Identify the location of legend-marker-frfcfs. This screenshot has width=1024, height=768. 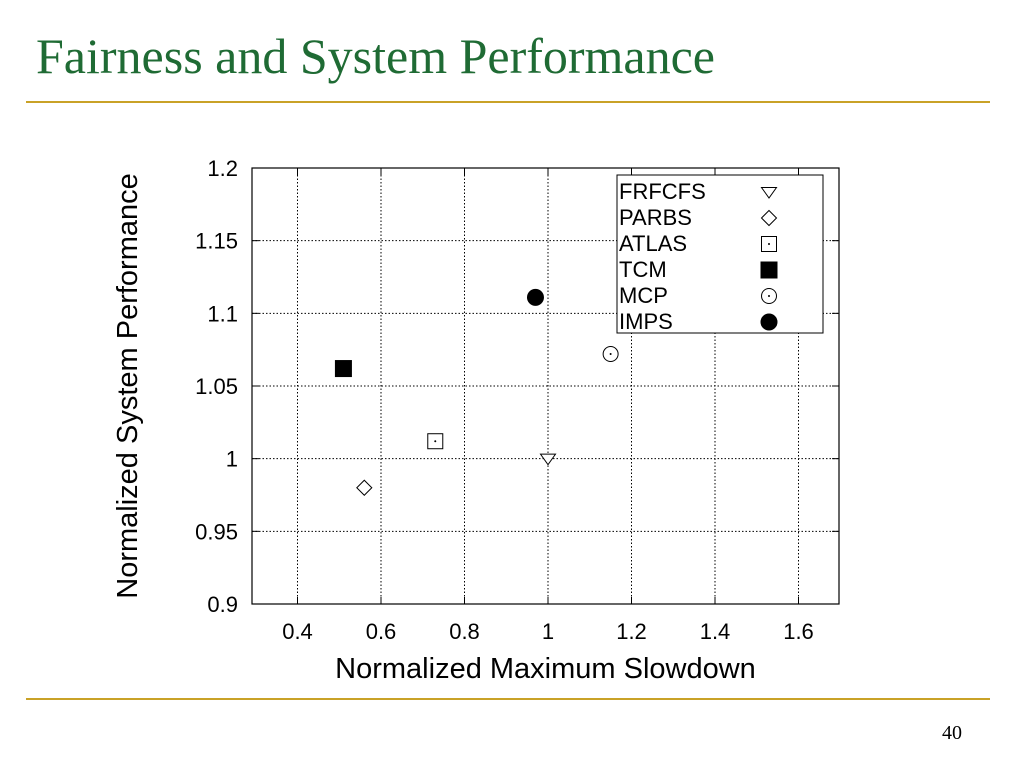
(769, 193).